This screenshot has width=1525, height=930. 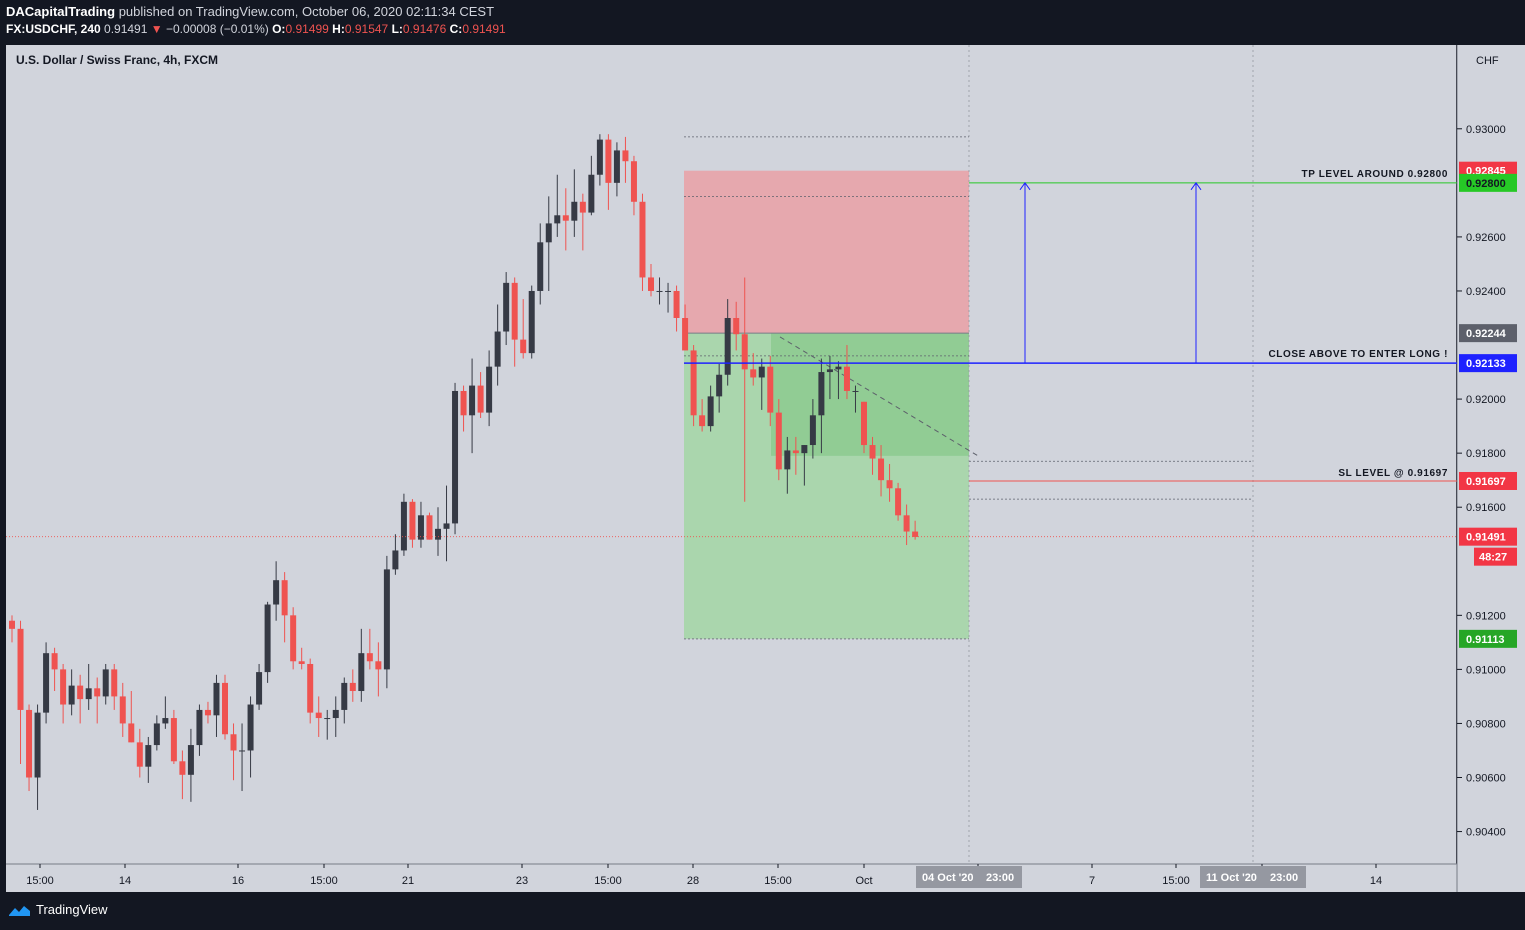 What do you see at coordinates (279, 29) in the screenshot?
I see `open-label: O:` at bounding box center [279, 29].